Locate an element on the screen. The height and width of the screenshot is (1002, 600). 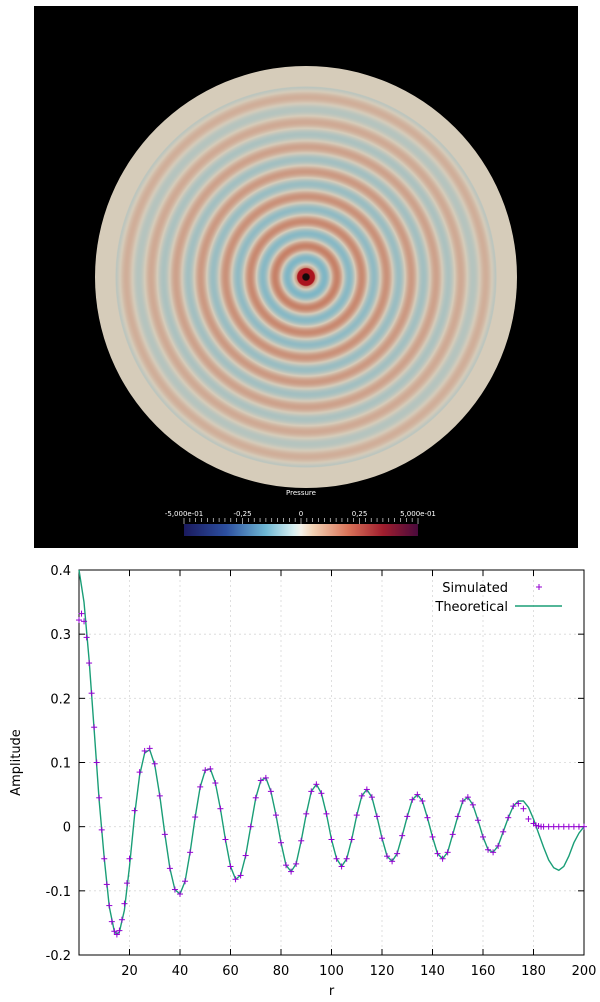
x-tick-label: 140 is located at coordinates (432, 971).